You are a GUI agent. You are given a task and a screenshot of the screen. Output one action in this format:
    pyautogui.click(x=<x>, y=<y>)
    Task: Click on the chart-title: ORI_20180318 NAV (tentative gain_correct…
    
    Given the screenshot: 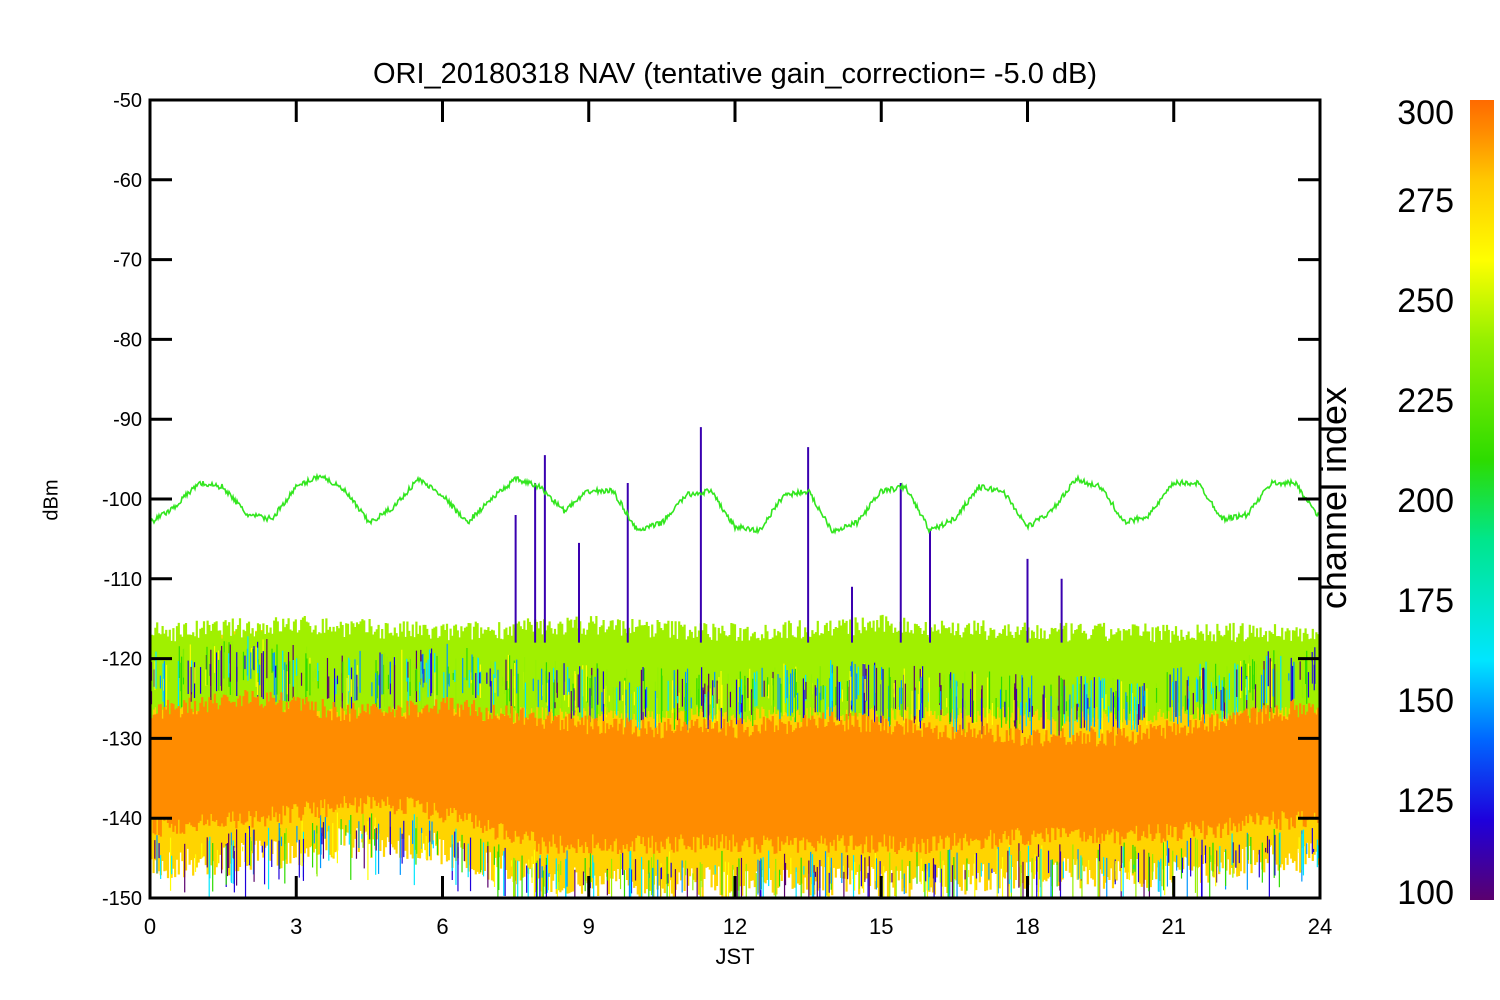 What is the action you would take?
    pyautogui.click(x=735, y=74)
    